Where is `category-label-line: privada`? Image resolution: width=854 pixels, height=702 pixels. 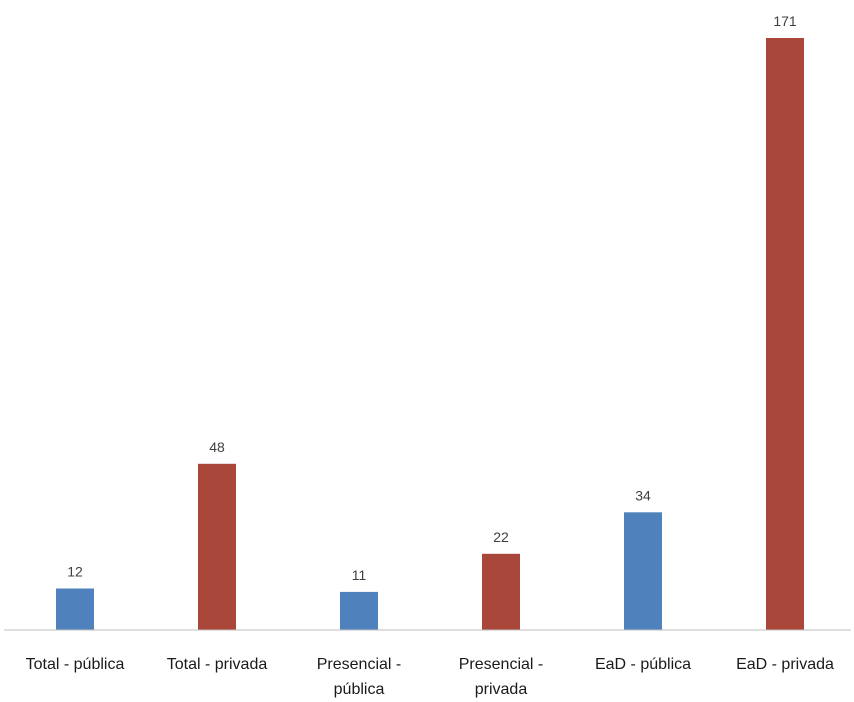
category-label-line: privada is located at coordinates (501, 689).